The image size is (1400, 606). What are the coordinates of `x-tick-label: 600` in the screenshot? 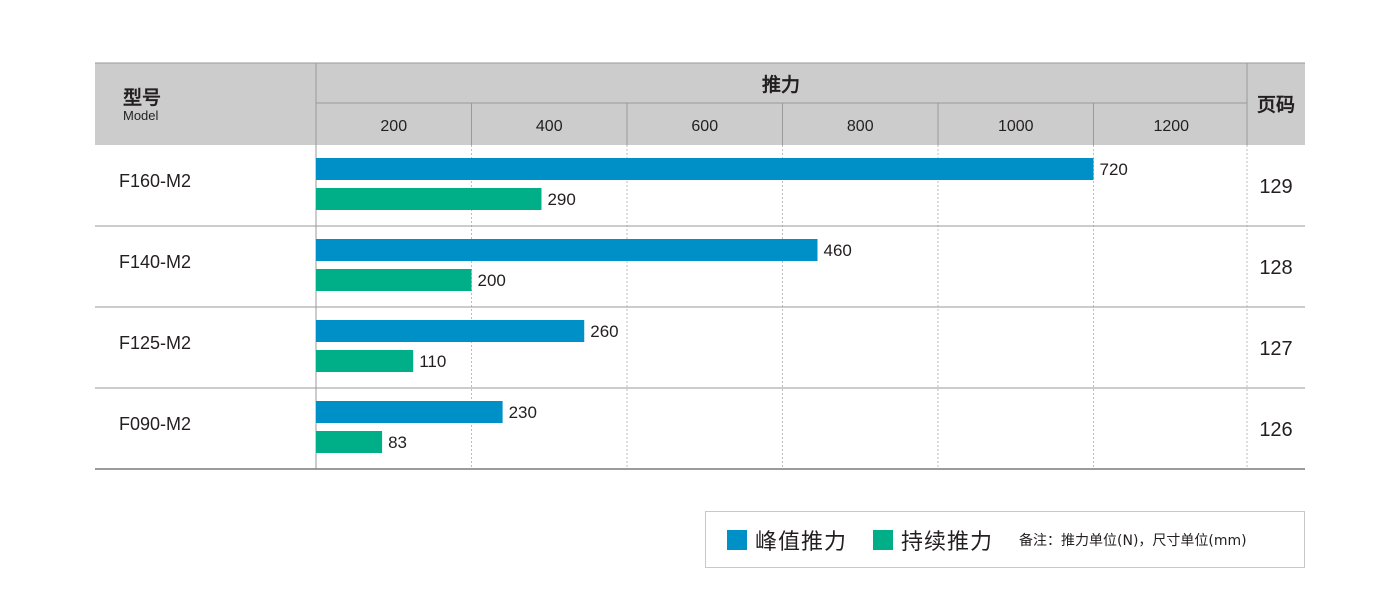 It's located at (704, 126).